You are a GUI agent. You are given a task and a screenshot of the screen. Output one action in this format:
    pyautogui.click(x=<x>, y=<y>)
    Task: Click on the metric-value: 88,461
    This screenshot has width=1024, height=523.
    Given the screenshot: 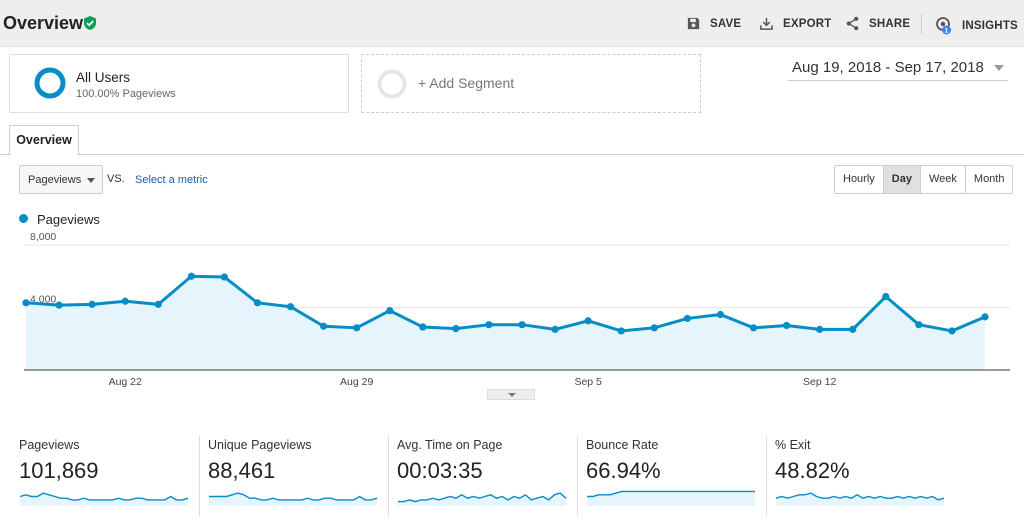 What is the action you would take?
    pyautogui.click(x=242, y=470)
    